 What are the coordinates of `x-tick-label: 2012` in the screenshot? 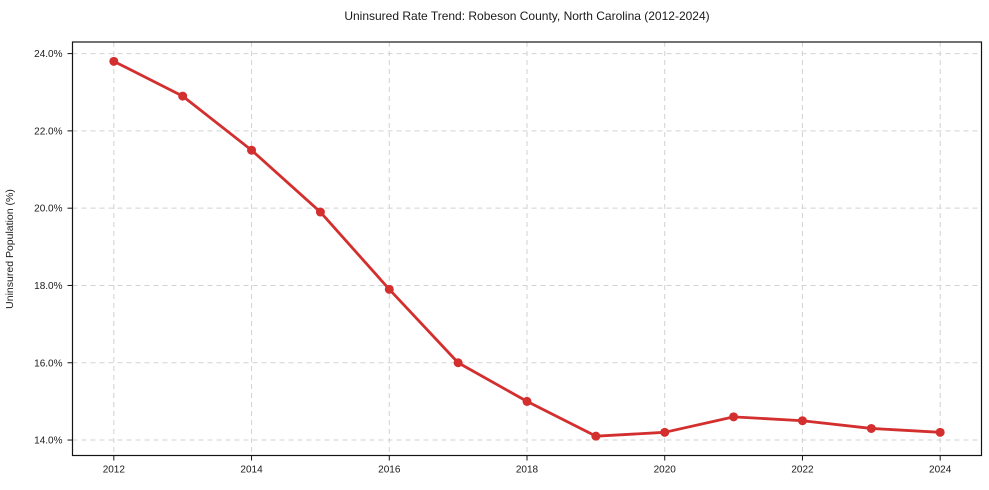 It's located at (114, 470).